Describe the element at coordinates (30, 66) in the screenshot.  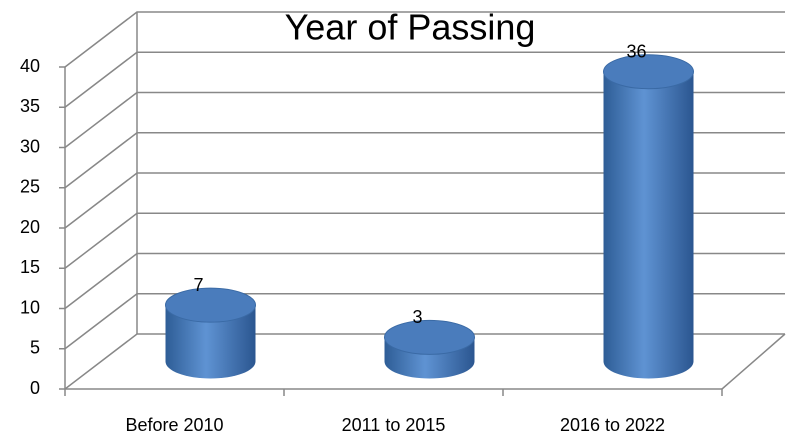
I see `y-tick-label: 40` at that location.